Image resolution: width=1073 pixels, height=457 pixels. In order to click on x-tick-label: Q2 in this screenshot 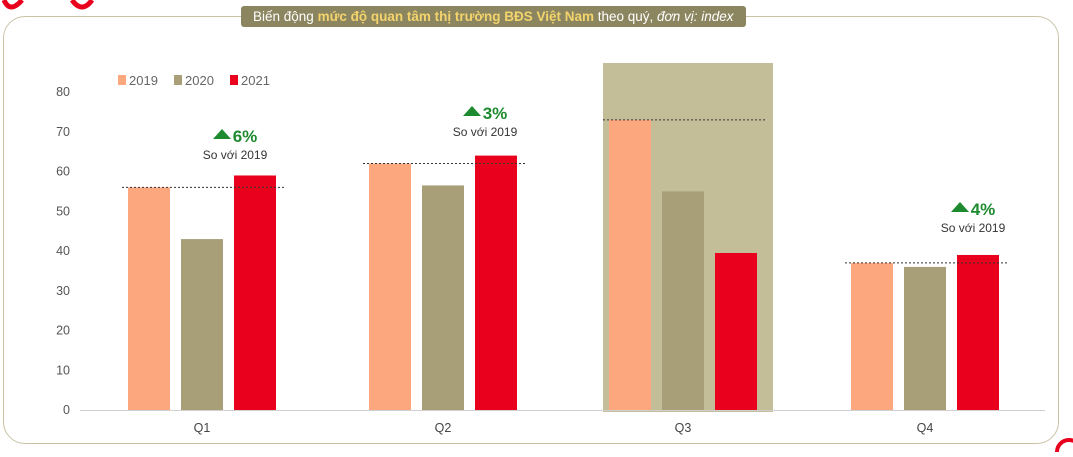, I will do `click(443, 428)`.